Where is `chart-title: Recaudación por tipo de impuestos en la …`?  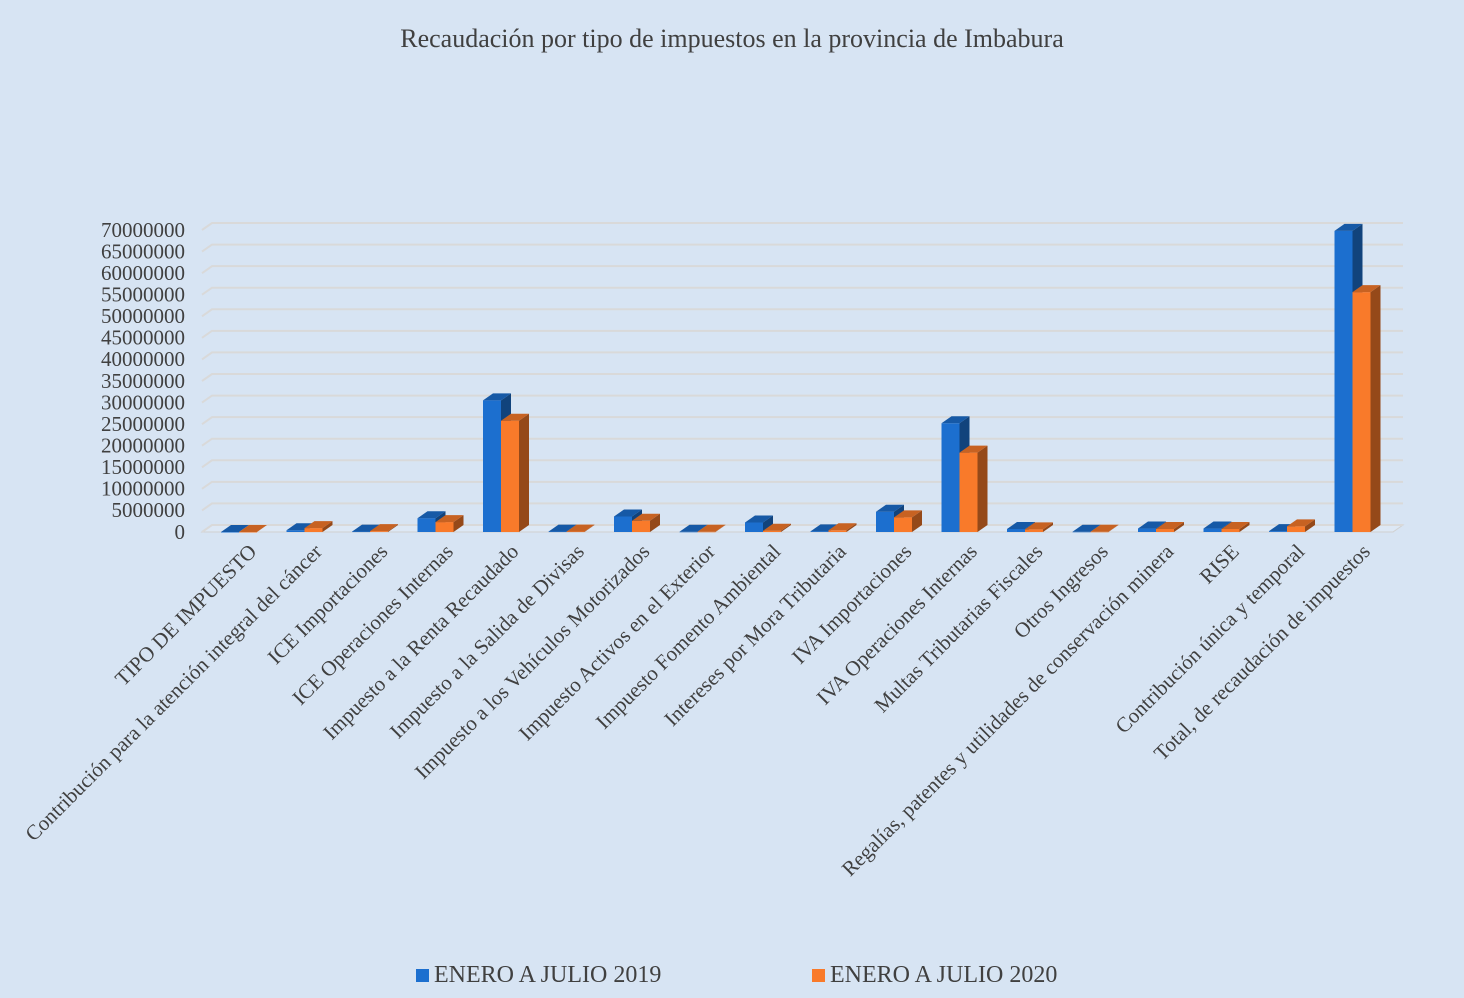 chart-title: Recaudación por tipo de impuestos en la … is located at coordinates (732, 38).